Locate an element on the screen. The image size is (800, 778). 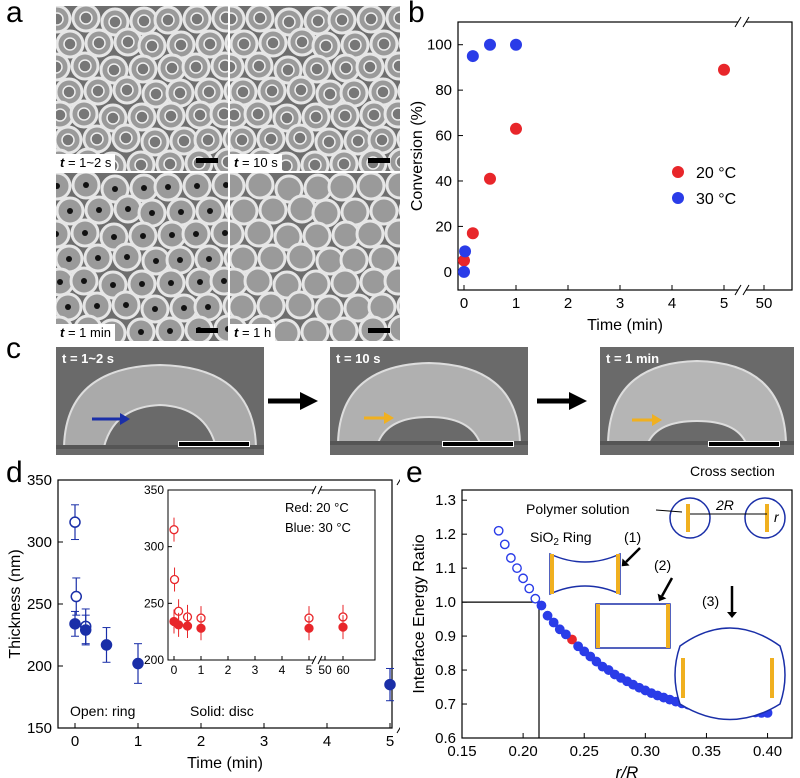
y-tick-label: 0 is located at coordinates (448, 272).